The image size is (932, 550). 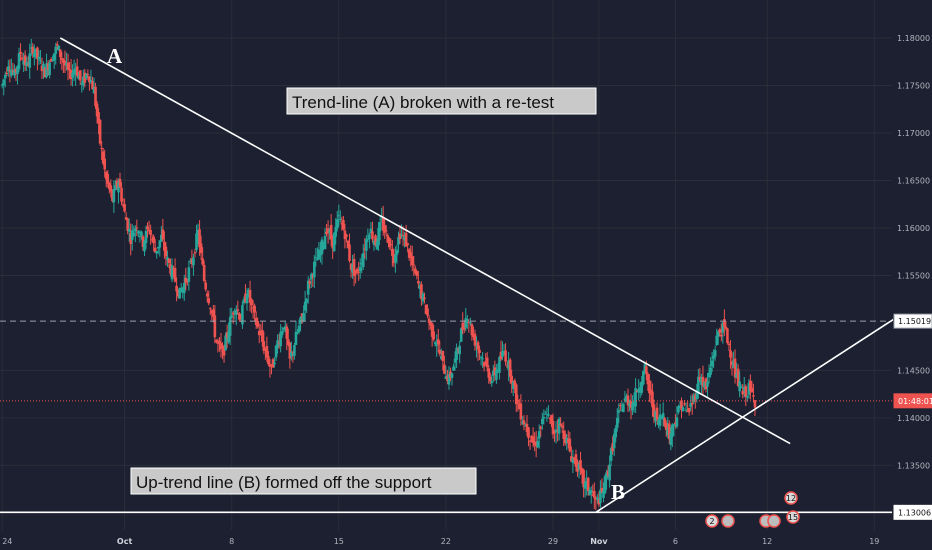 I want to click on x-tick-label: Oct, so click(x=125, y=541).